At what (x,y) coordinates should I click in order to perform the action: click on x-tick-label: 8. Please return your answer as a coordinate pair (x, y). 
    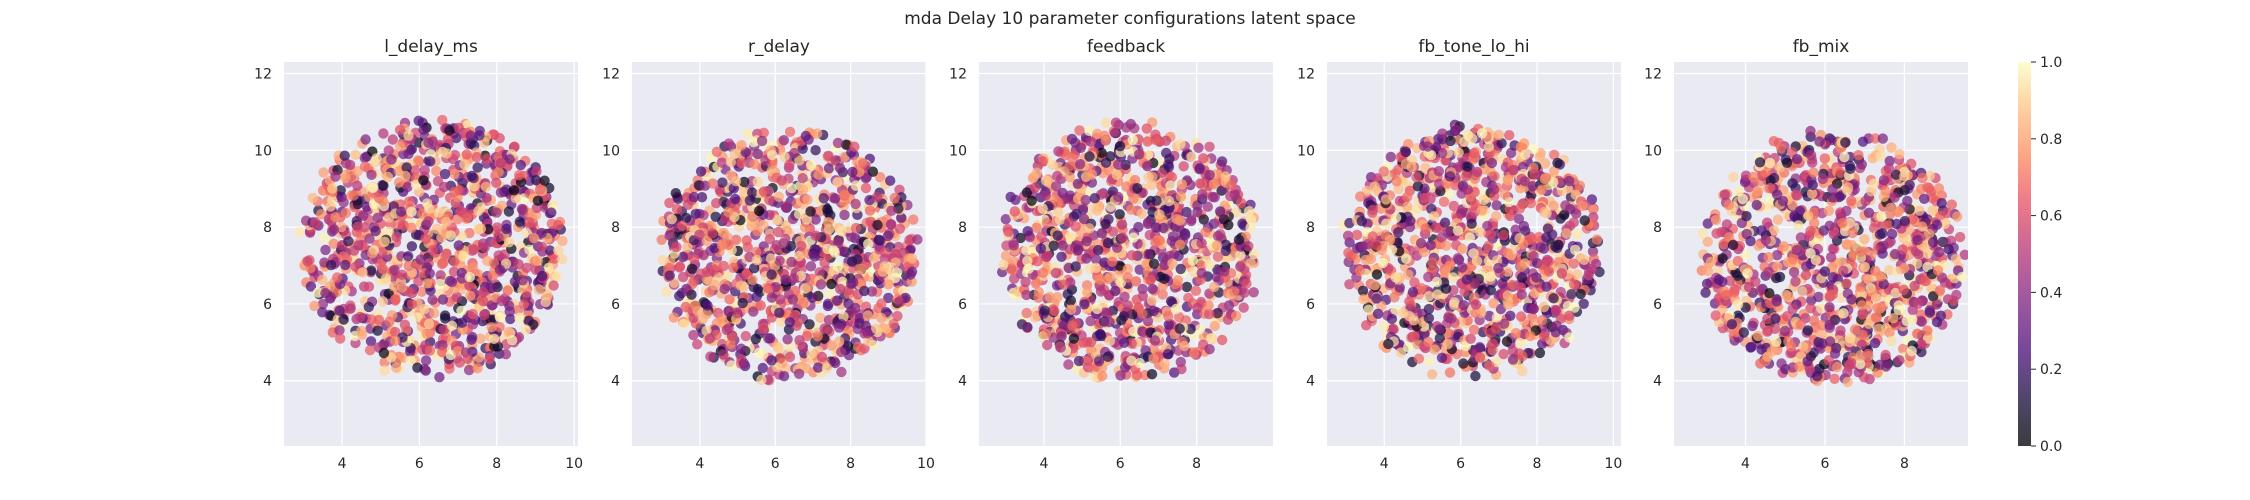
    Looking at the image, I should click on (1537, 464).